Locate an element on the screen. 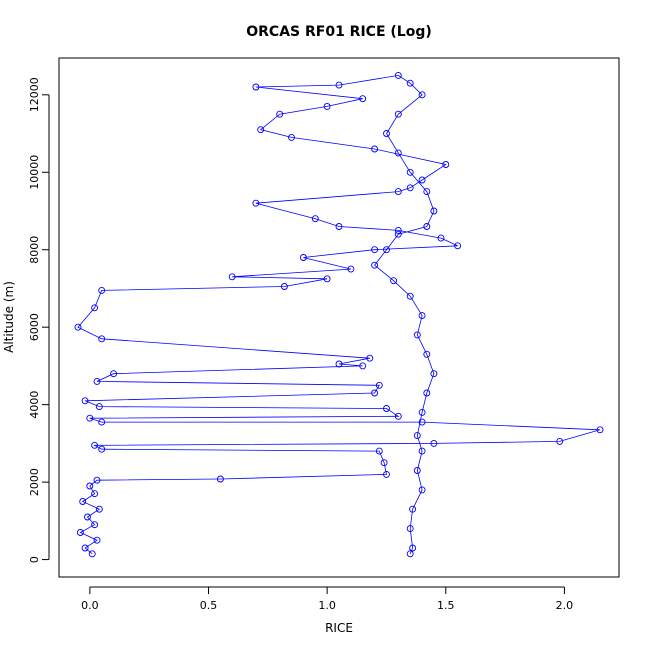 The height and width of the screenshot is (650, 650). y-tick-label: 8000 is located at coordinates (34, 250).